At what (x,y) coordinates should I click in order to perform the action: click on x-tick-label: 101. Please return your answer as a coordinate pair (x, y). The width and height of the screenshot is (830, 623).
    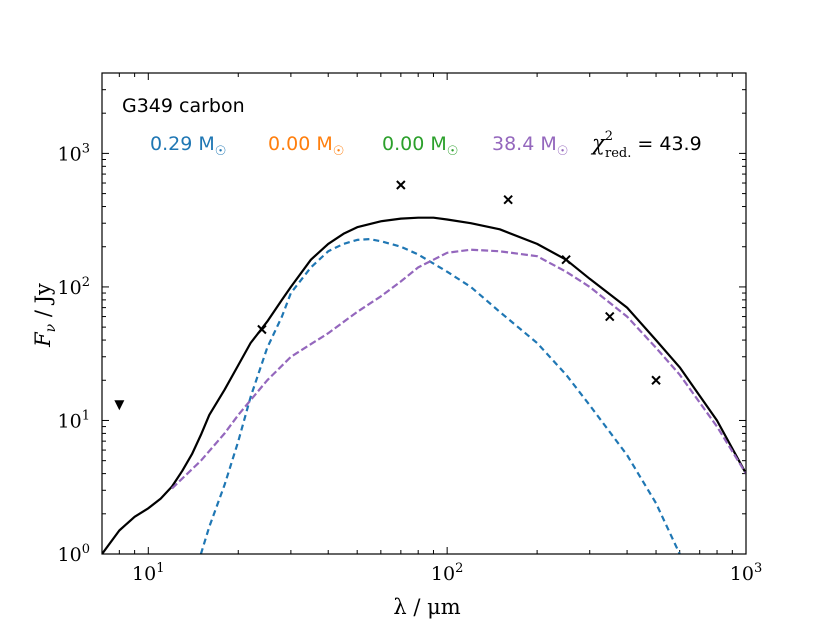
    Looking at the image, I should click on (148, 573).